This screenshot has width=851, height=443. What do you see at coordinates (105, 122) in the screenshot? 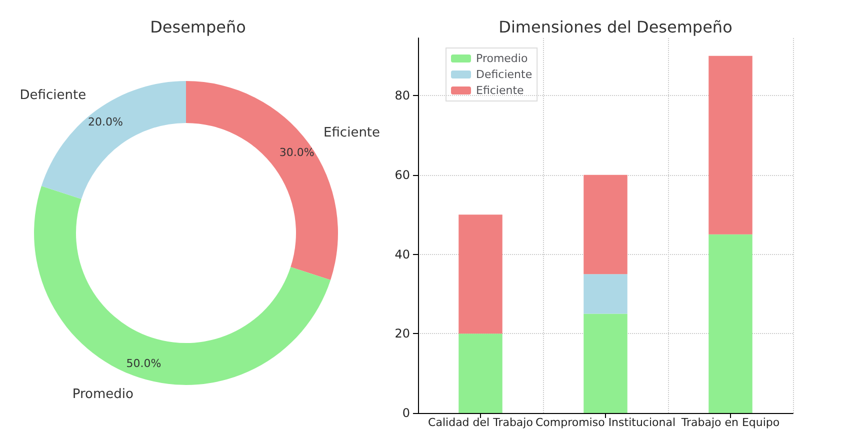
I see `data-label: 20.0%` at bounding box center [105, 122].